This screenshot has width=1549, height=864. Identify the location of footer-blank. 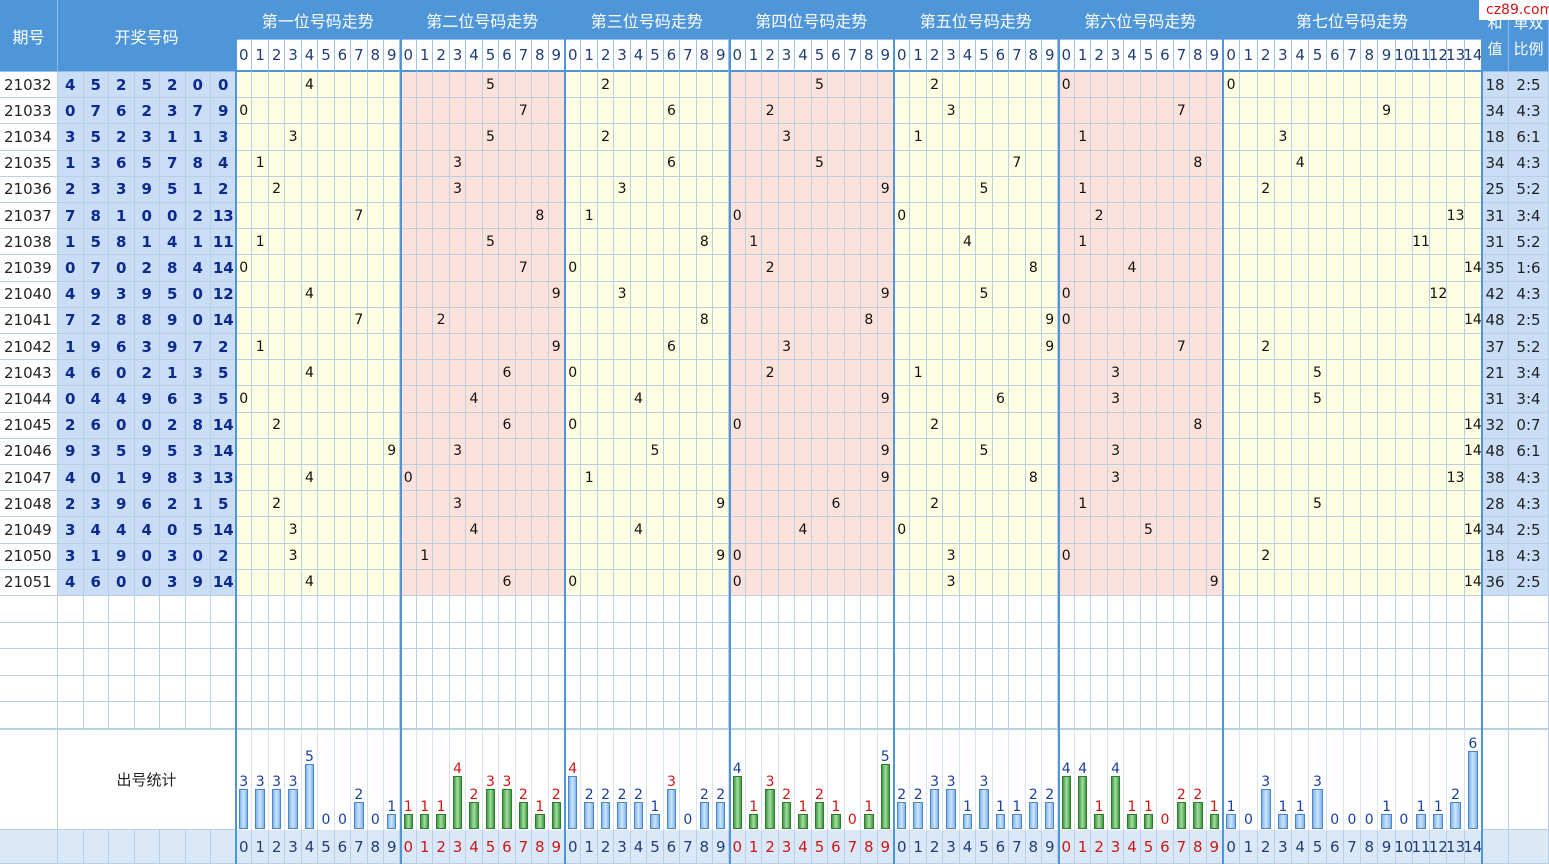
(122, 847).